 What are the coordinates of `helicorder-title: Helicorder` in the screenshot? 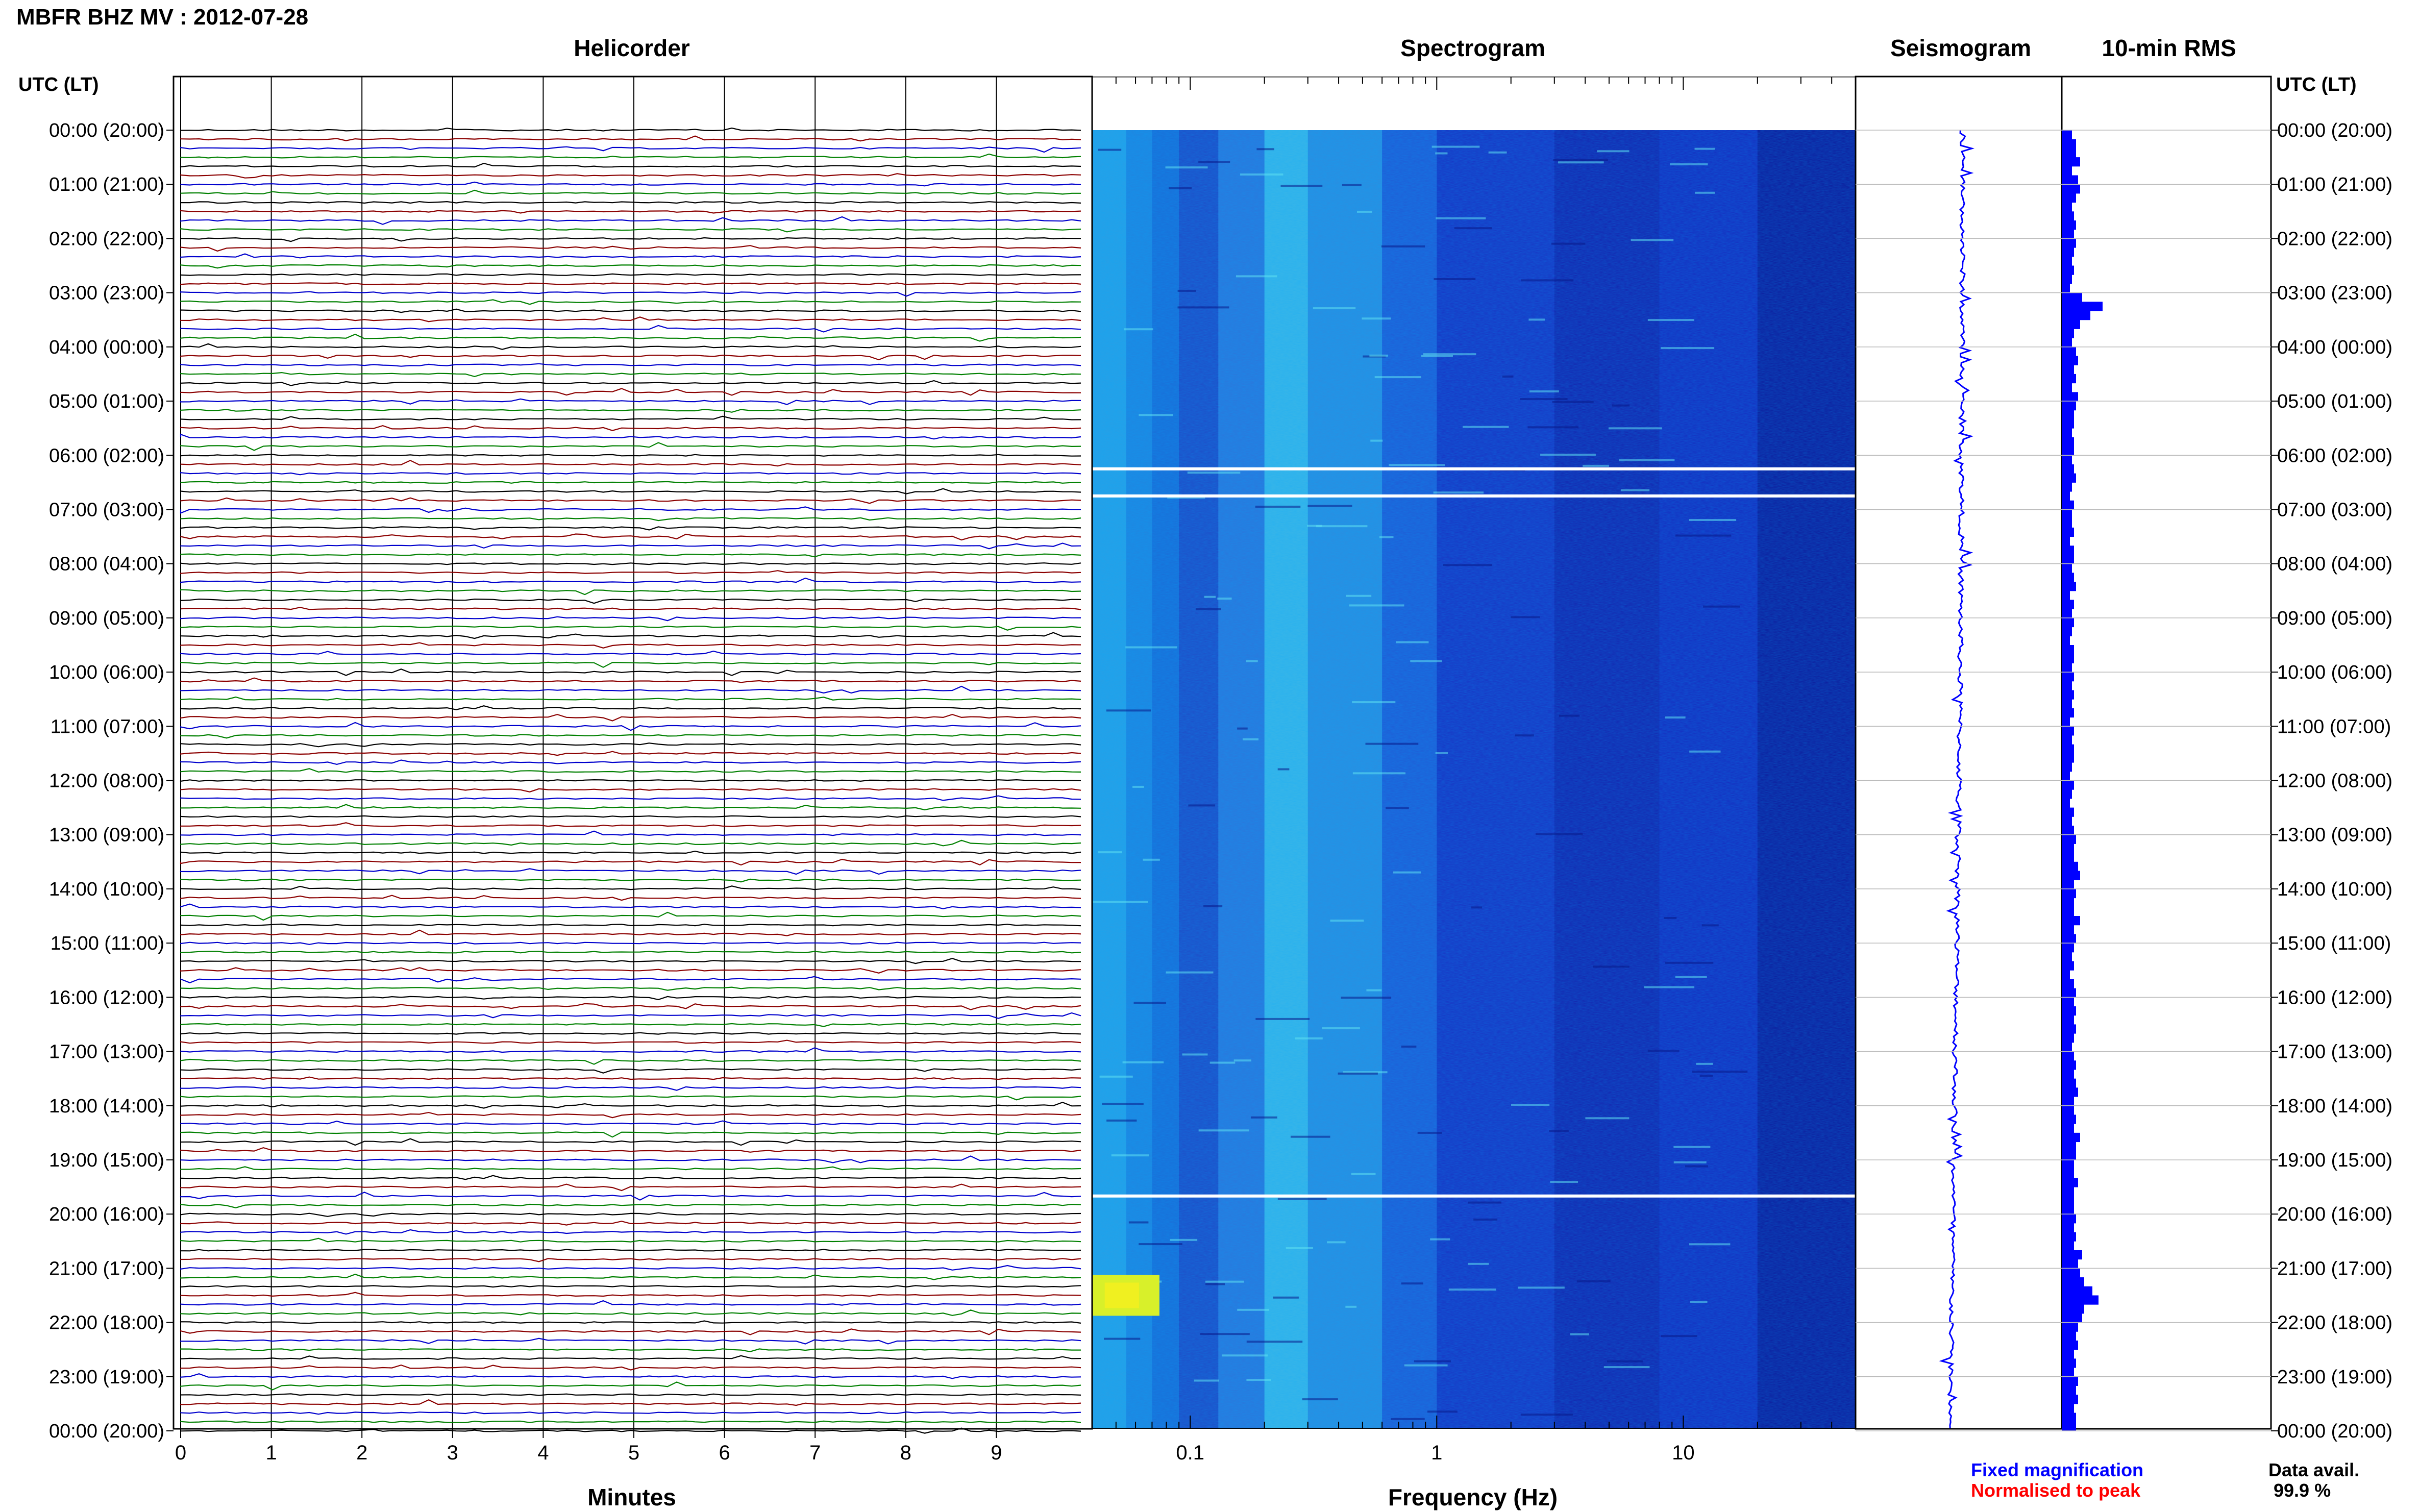 It's located at (632, 48).